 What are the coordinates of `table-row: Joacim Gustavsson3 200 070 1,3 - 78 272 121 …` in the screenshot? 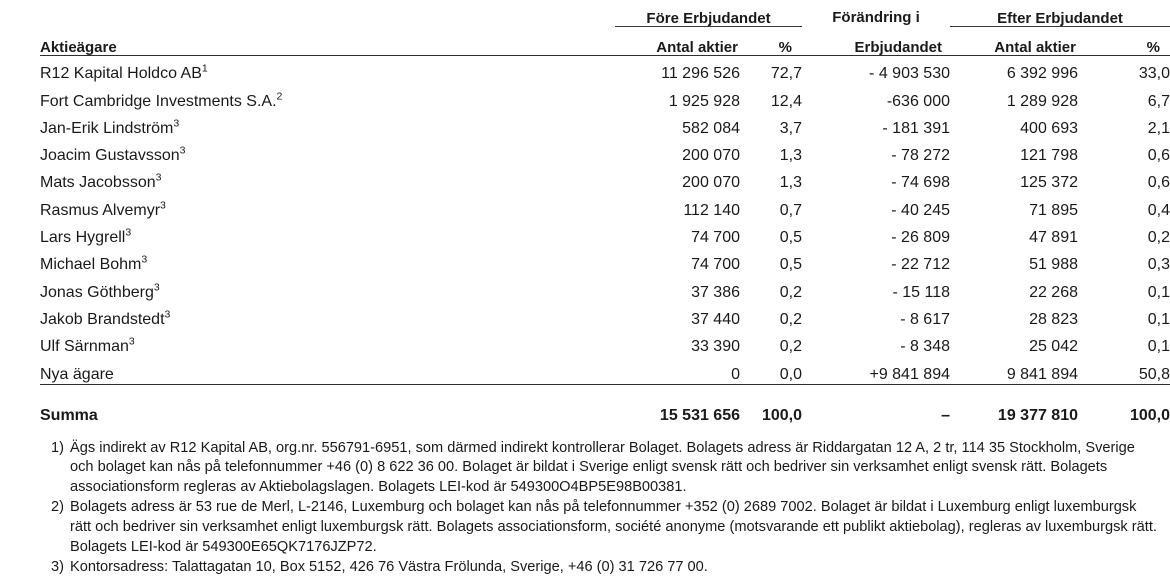 It's located at (605, 151).